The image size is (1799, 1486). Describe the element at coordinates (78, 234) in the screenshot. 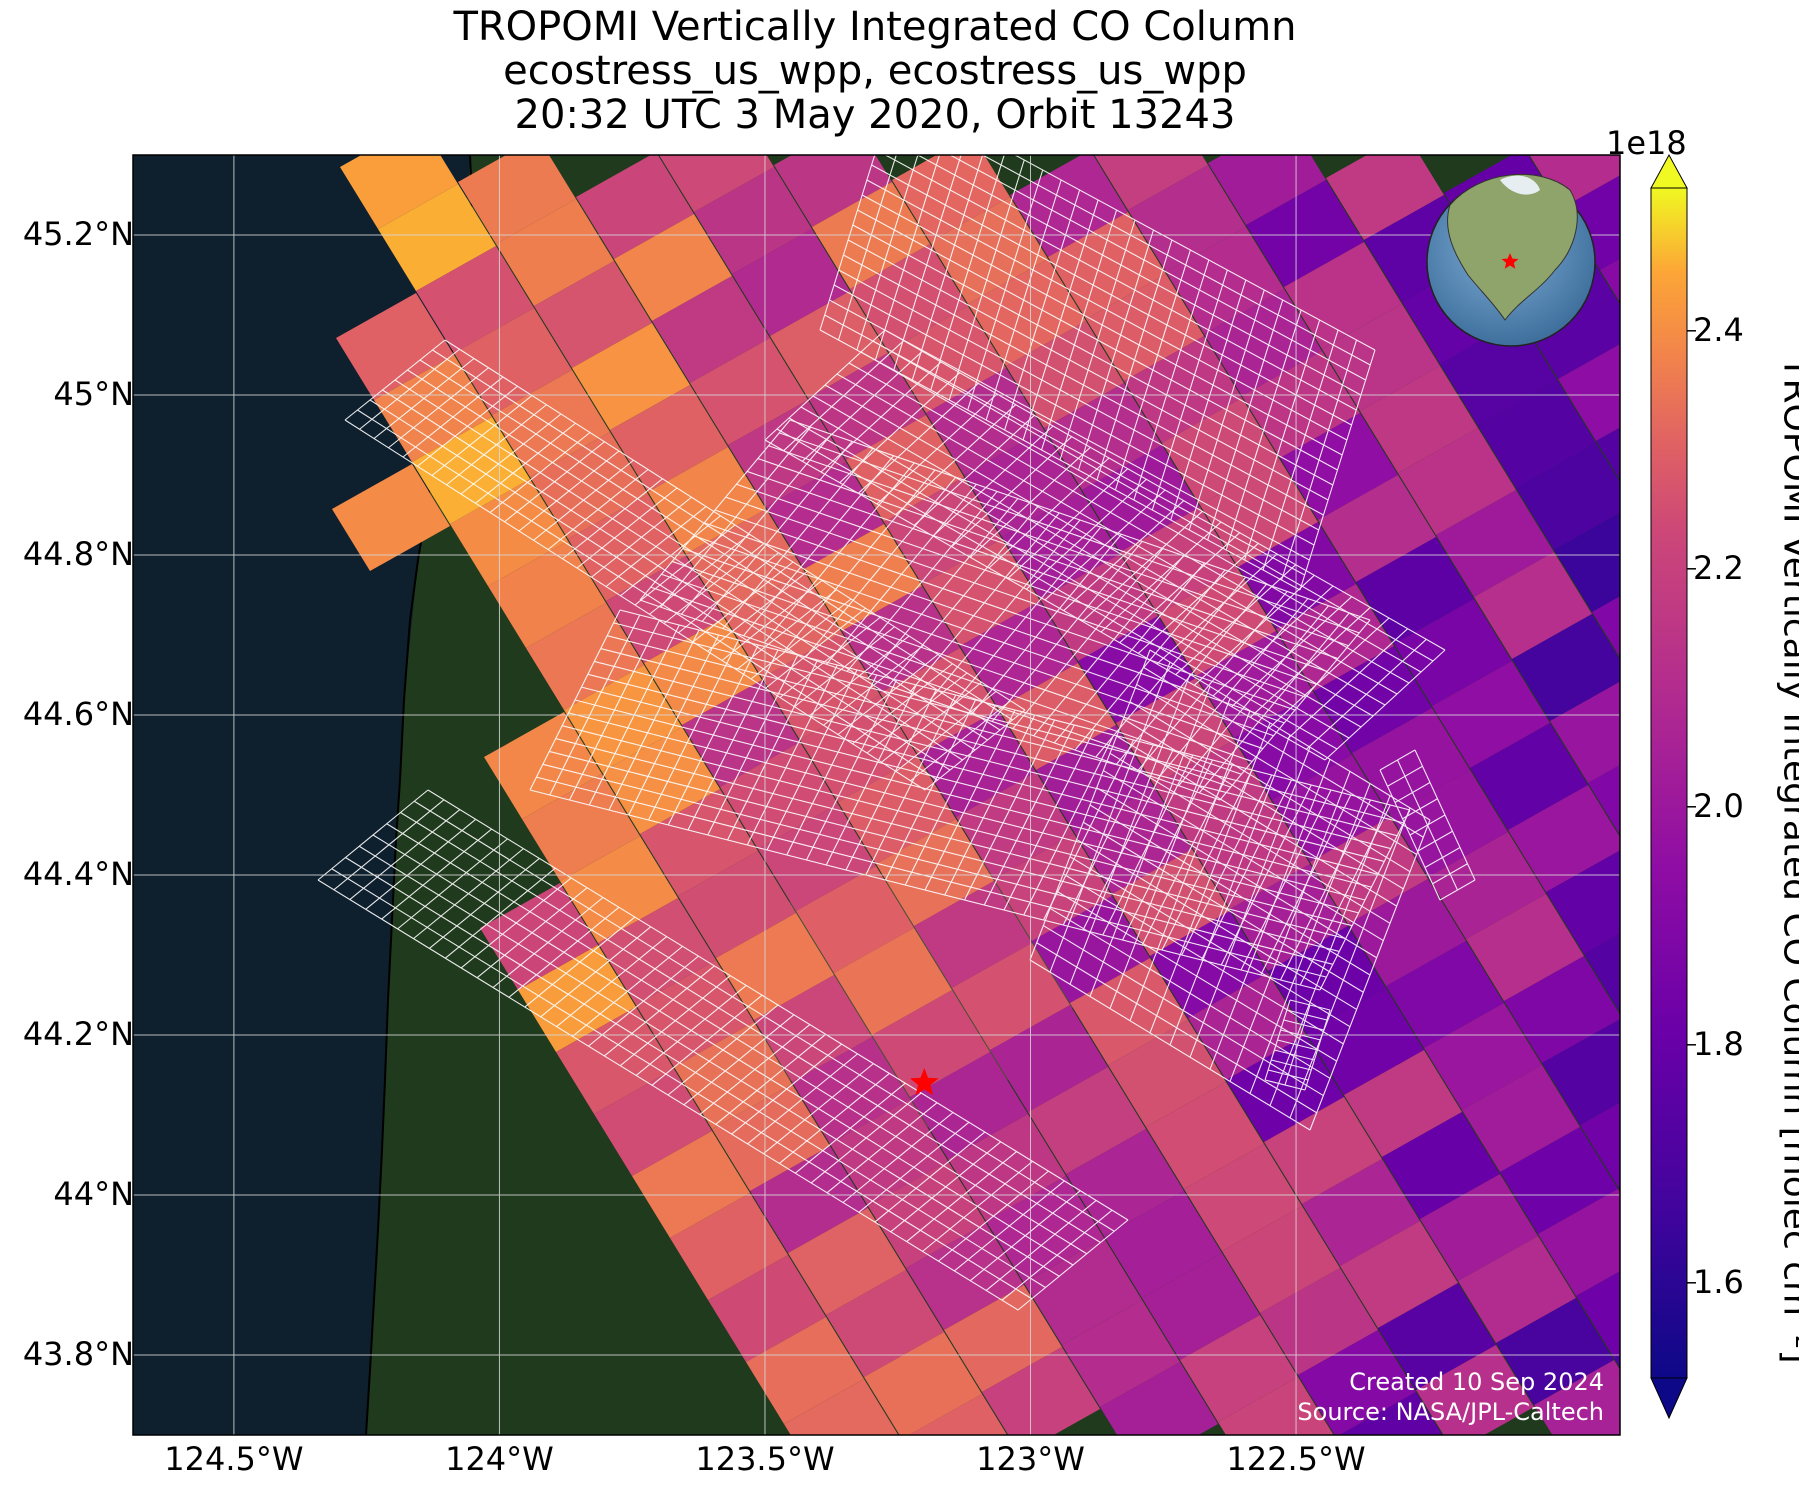

I see `lat-tick-label: 45.2°N` at that location.